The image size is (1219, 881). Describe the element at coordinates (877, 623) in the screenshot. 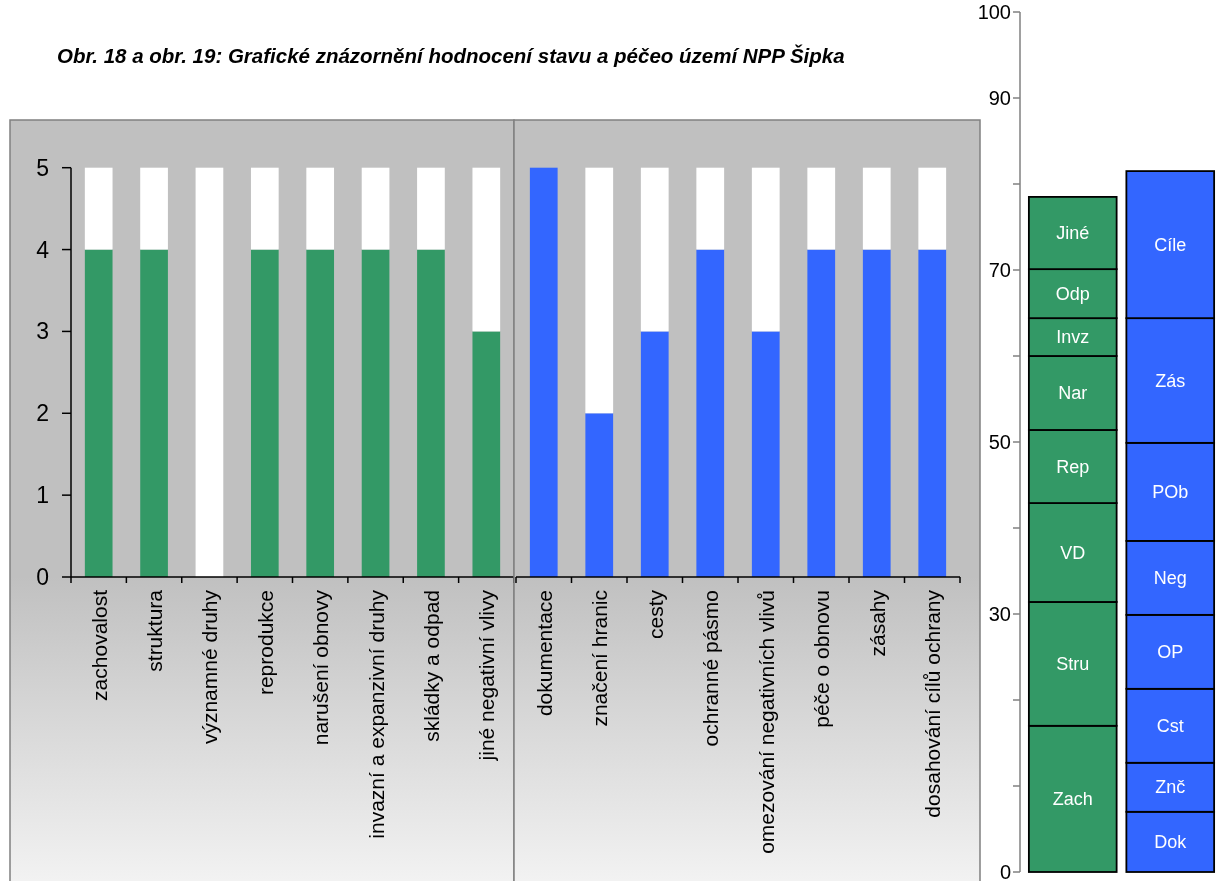

I see `x-tick-label: zásahy` at that location.